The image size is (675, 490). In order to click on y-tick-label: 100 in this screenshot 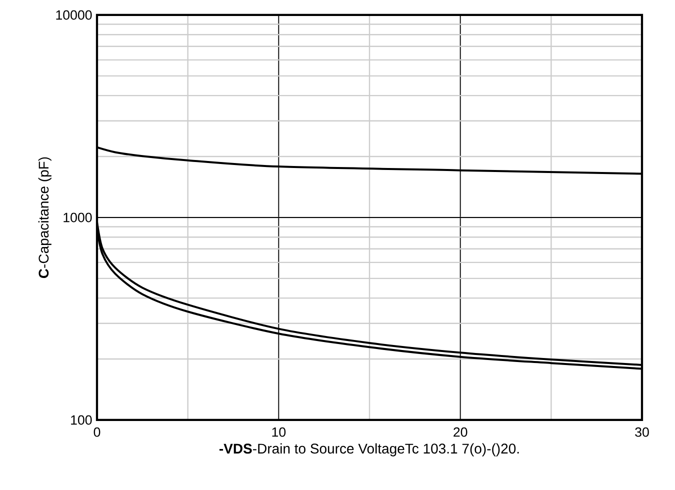, I will do `click(81, 420)`.